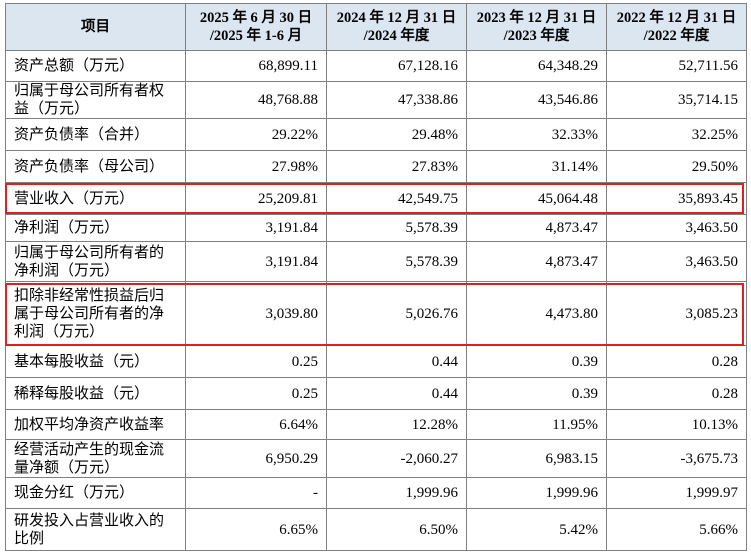 The width and height of the screenshot is (751, 556). What do you see at coordinates (536, 424) in the screenshot?
I see `cell-value: 11.95%` at bounding box center [536, 424].